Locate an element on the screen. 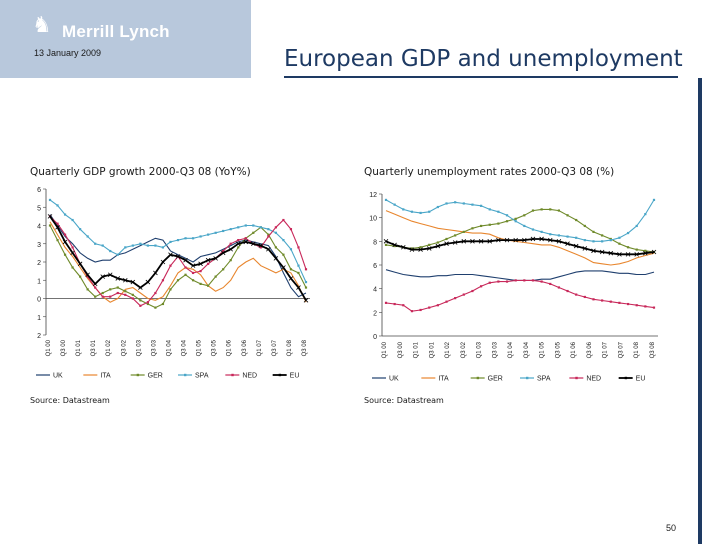 This screenshot has width=720, height=544. brand-header-panel: ♞ Merrill Lynch 13 January 2009 is located at coordinates (125, 39).